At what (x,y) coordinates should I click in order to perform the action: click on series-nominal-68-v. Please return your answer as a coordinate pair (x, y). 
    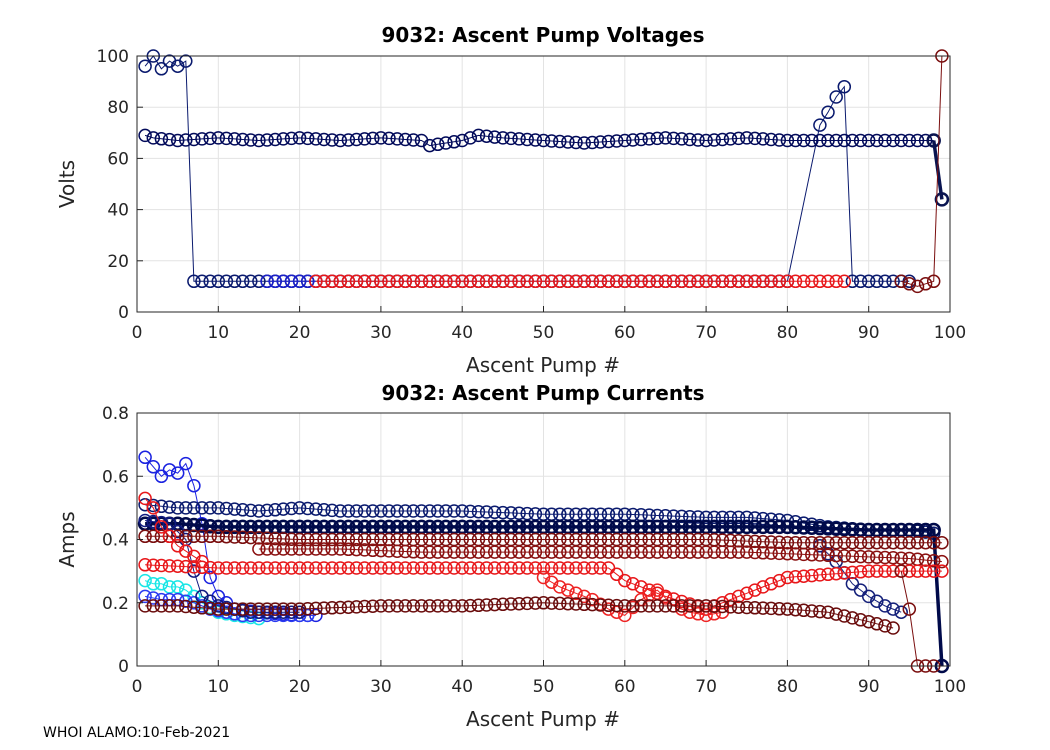
    Looking at the image, I should click on (539, 140).